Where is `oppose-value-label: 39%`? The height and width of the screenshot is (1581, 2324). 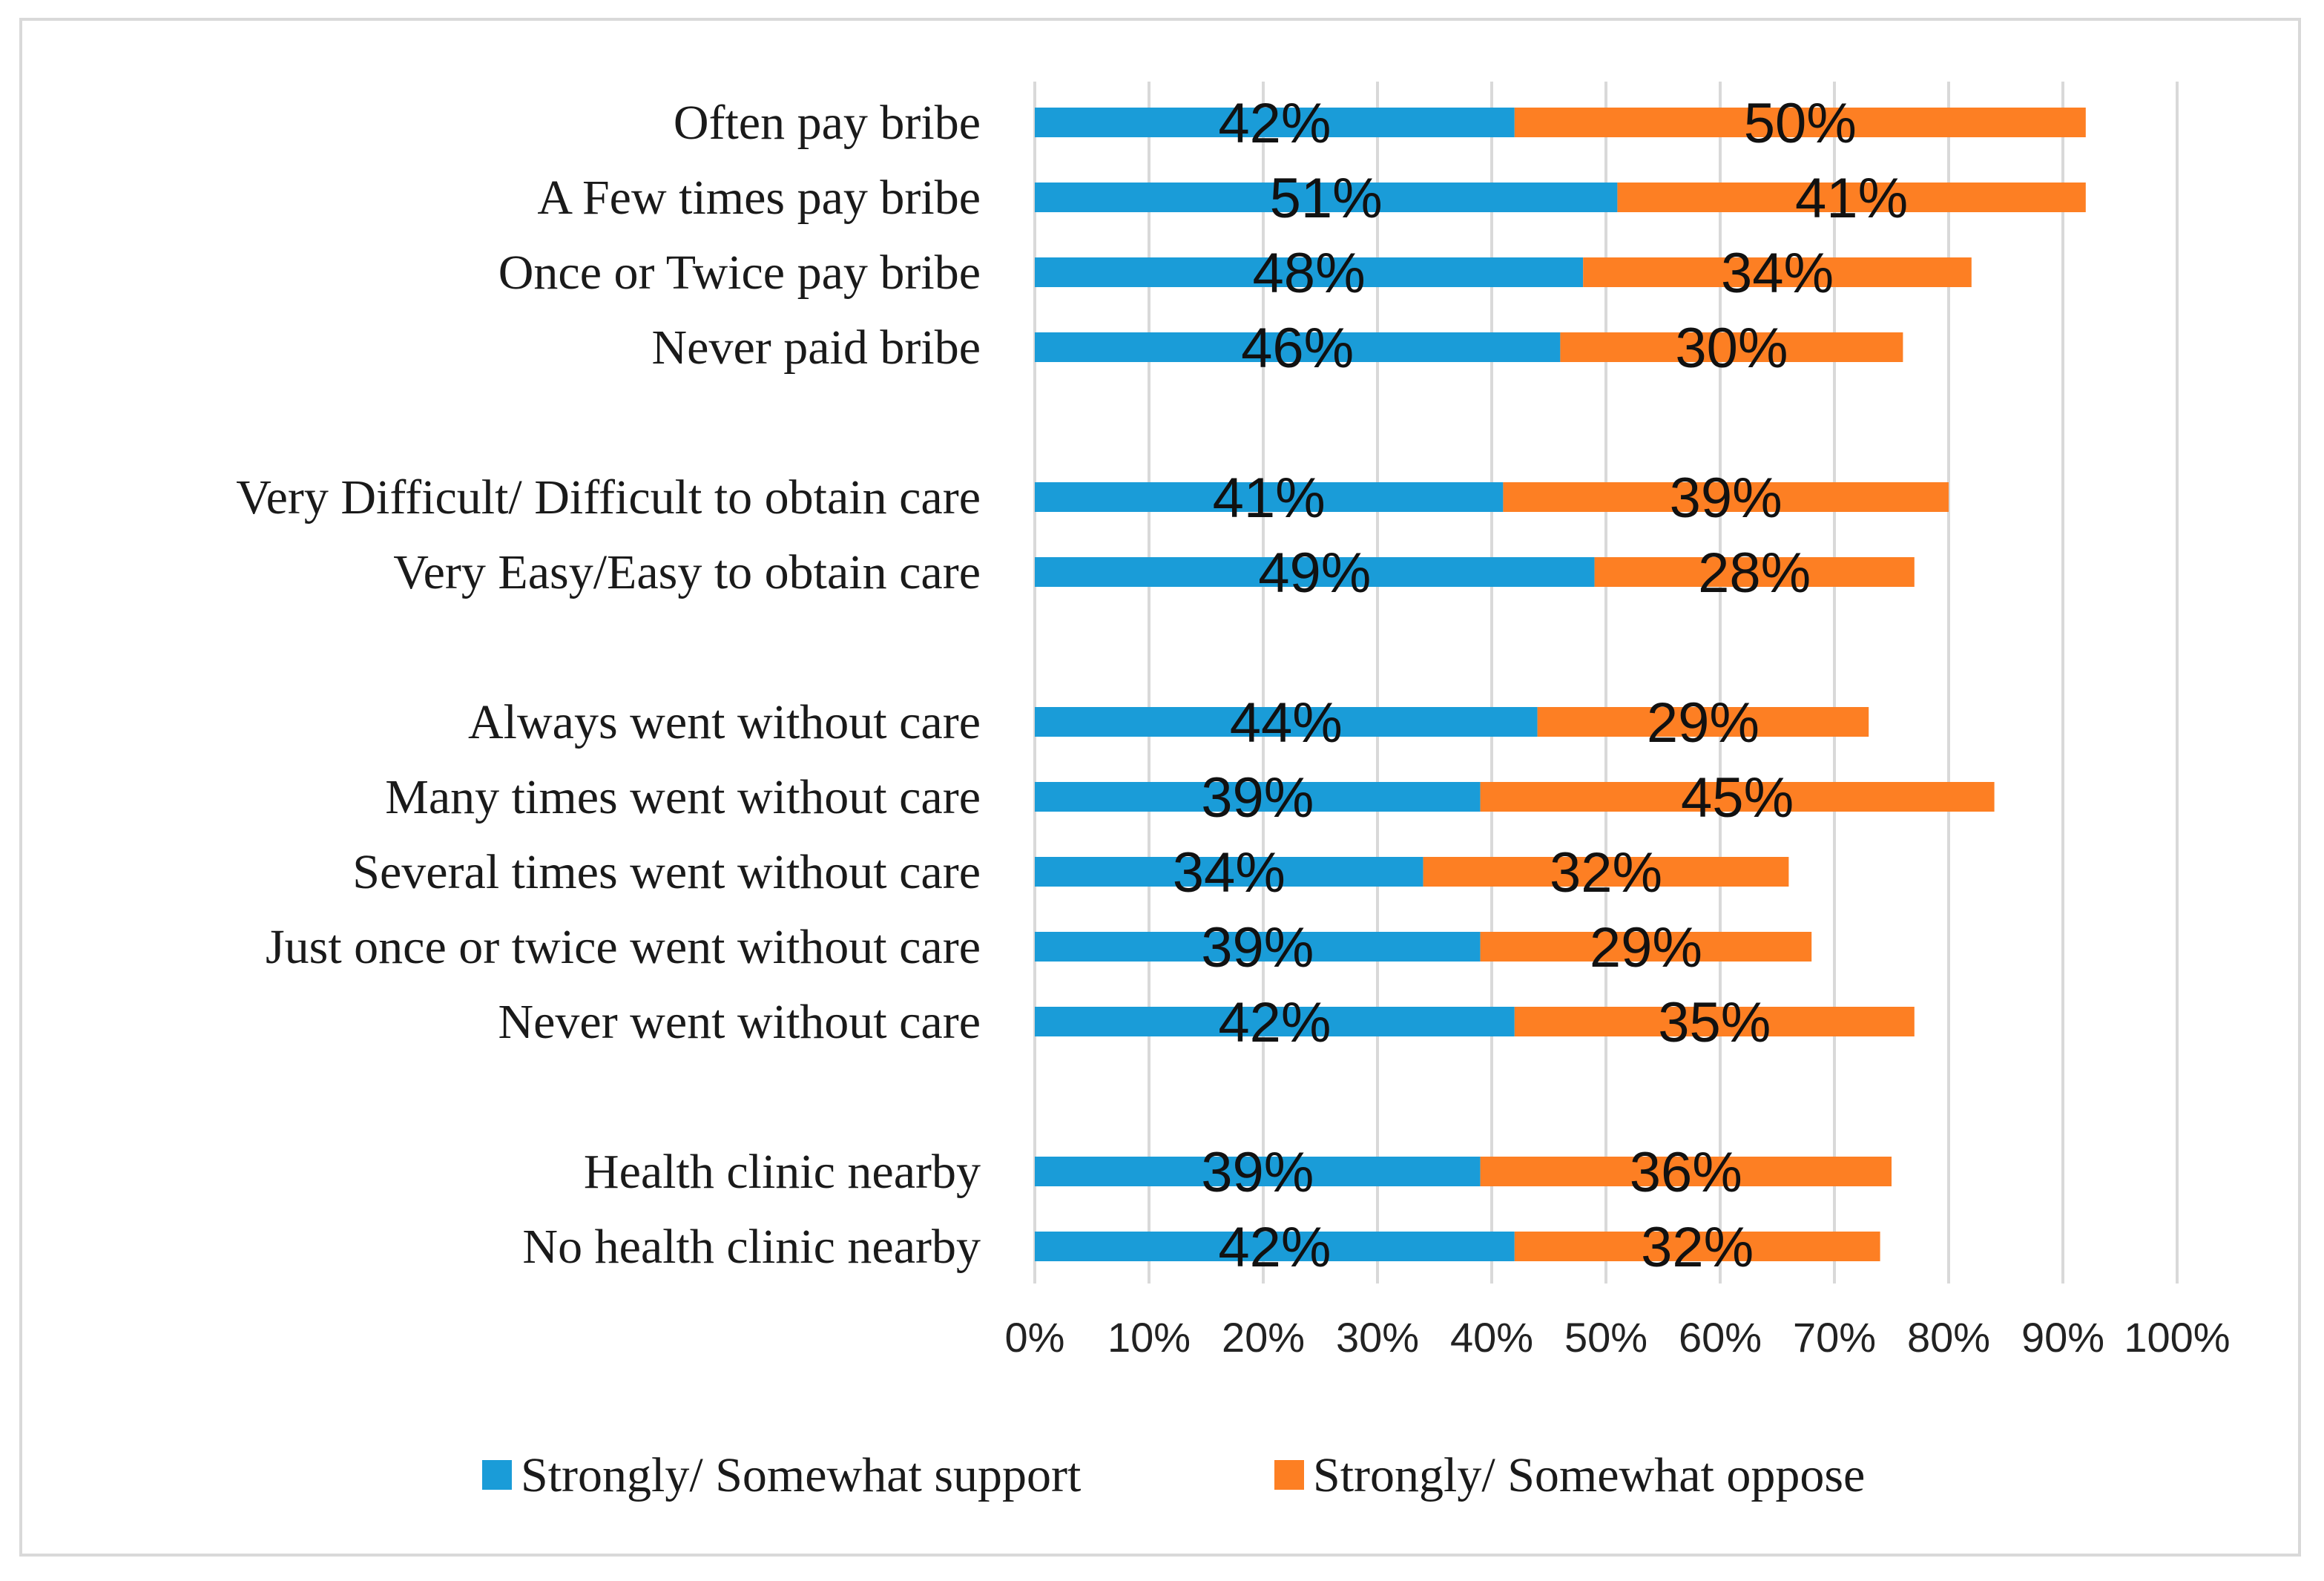
oppose-value-label: 39% is located at coordinates (1726, 498).